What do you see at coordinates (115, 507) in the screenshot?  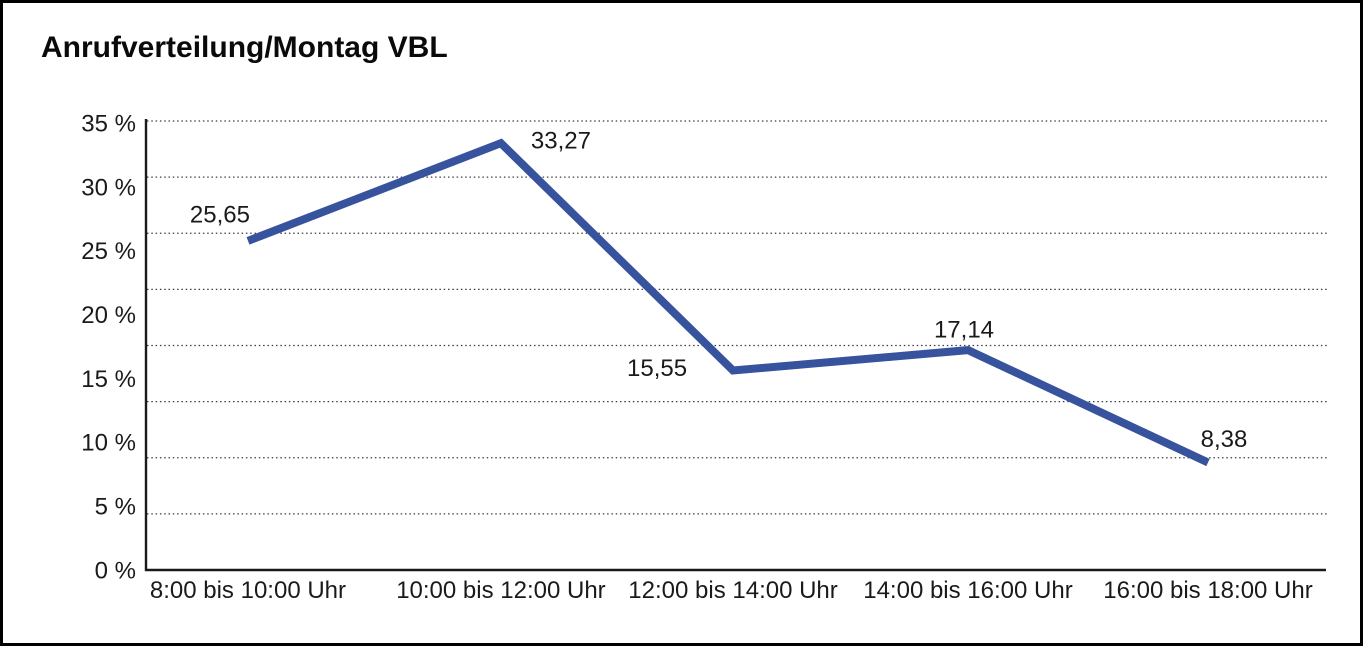 I see `y-axis-tick-label: 5 %` at bounding box center [115, 507].